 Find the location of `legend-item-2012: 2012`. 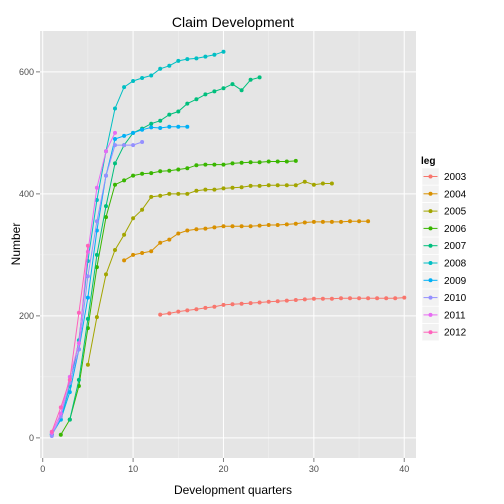

legend-item-2012: 2012 is located at coordinates (444, 332).